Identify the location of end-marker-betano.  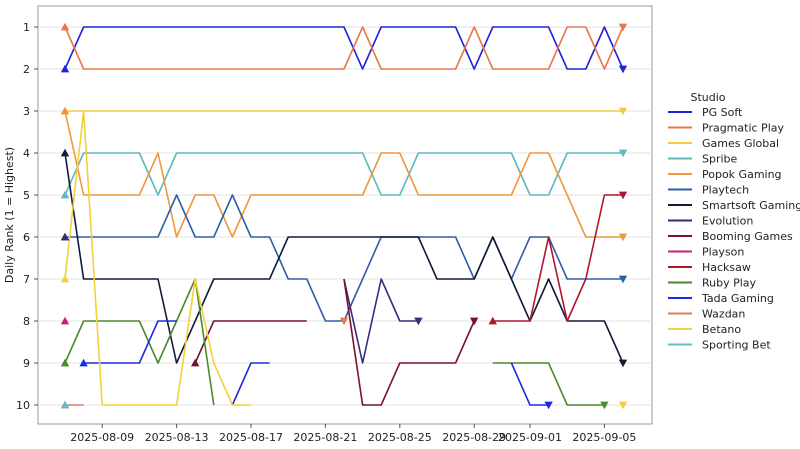
(623, 405).